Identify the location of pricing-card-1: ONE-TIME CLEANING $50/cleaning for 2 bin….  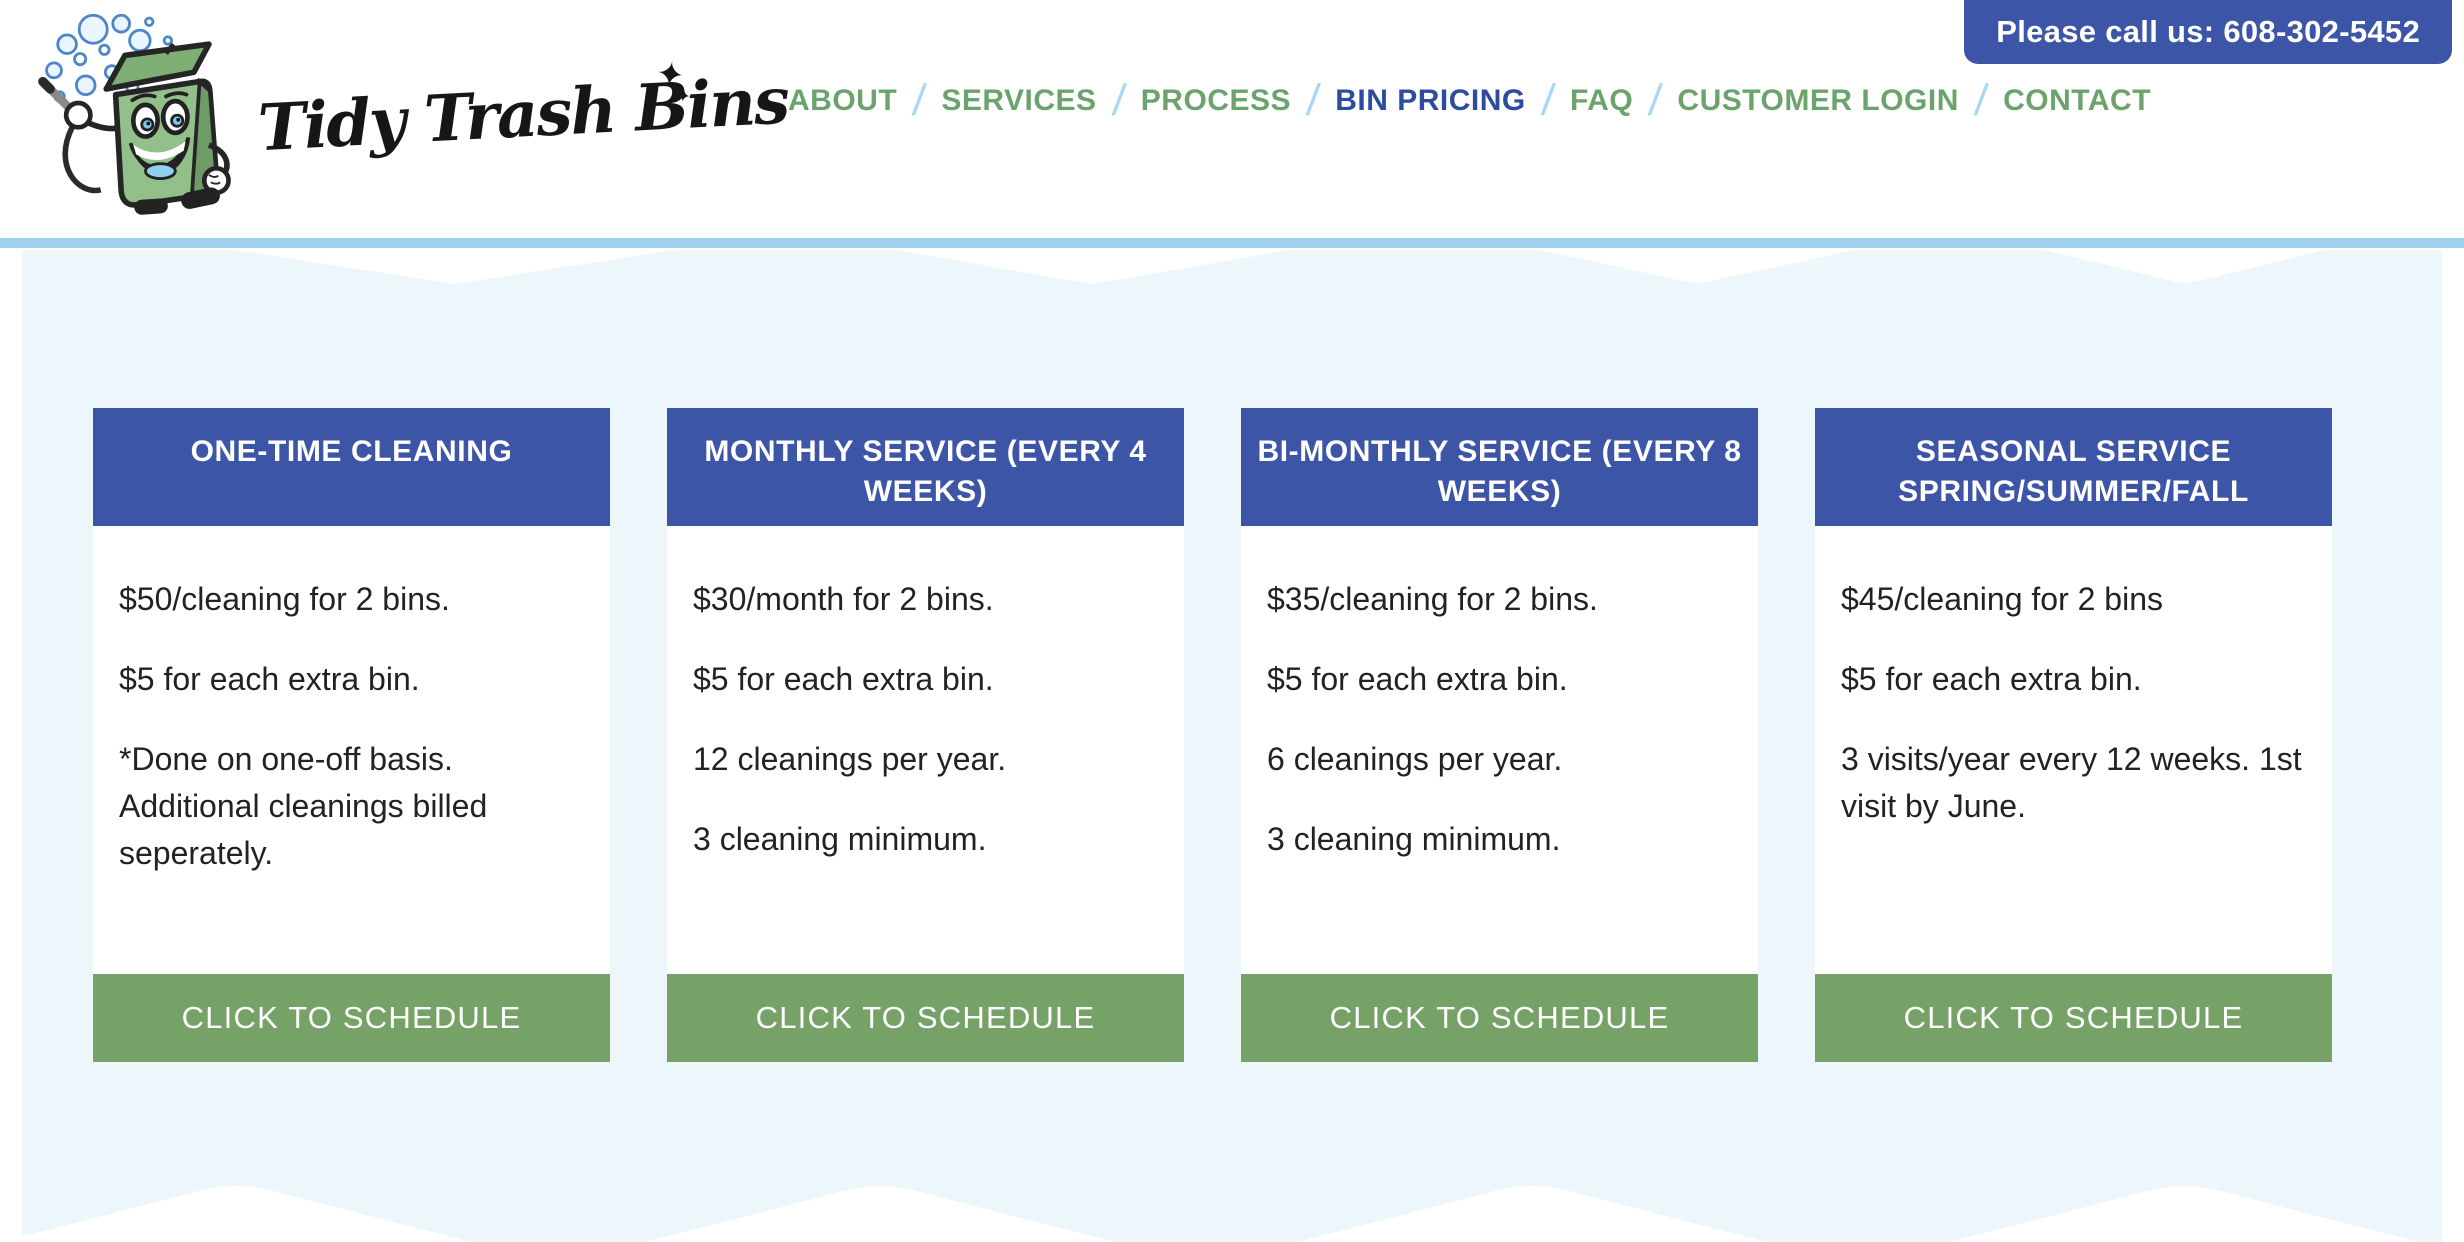
(351, 735).